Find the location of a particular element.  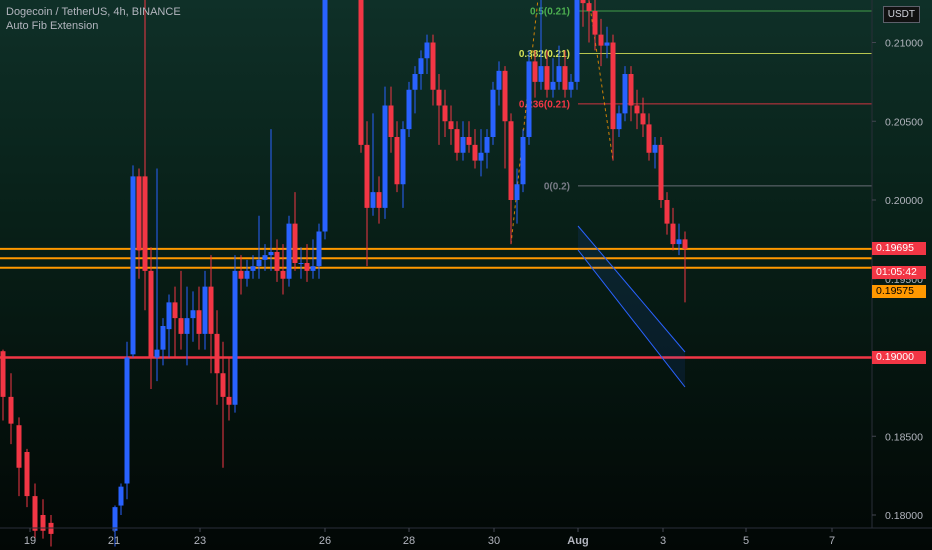

zigzag-line is located at coordinates (562, 122).